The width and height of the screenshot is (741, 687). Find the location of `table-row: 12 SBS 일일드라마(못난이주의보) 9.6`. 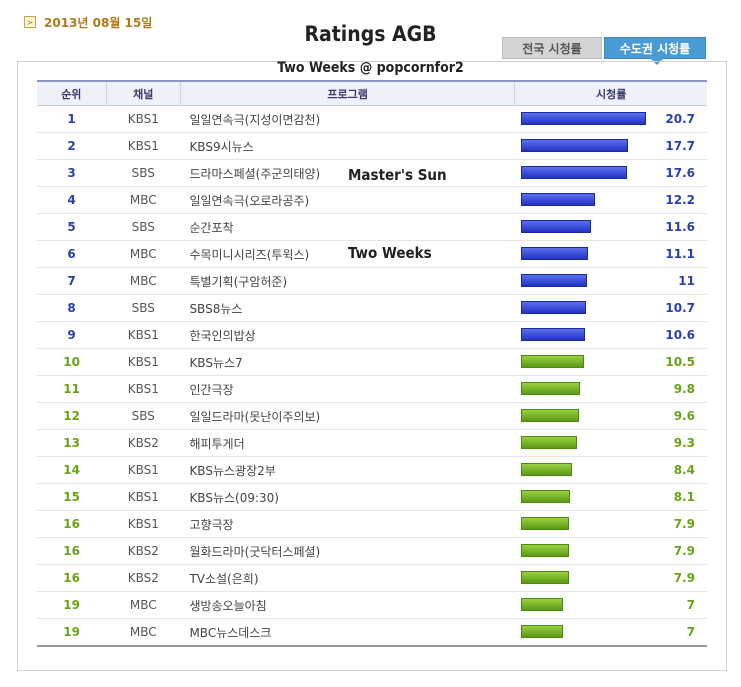

table-row: 12 SBS 일일드라마(못난이주의보) 9.6 is located at coordinates (372, 416).